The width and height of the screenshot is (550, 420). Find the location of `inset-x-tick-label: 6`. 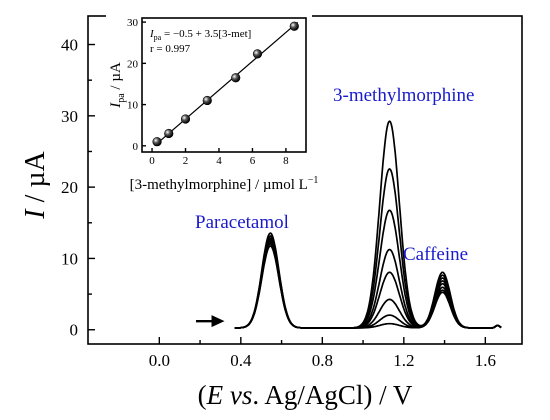

inset-x-tick-label: 6 is located at coordinates (253, 161).